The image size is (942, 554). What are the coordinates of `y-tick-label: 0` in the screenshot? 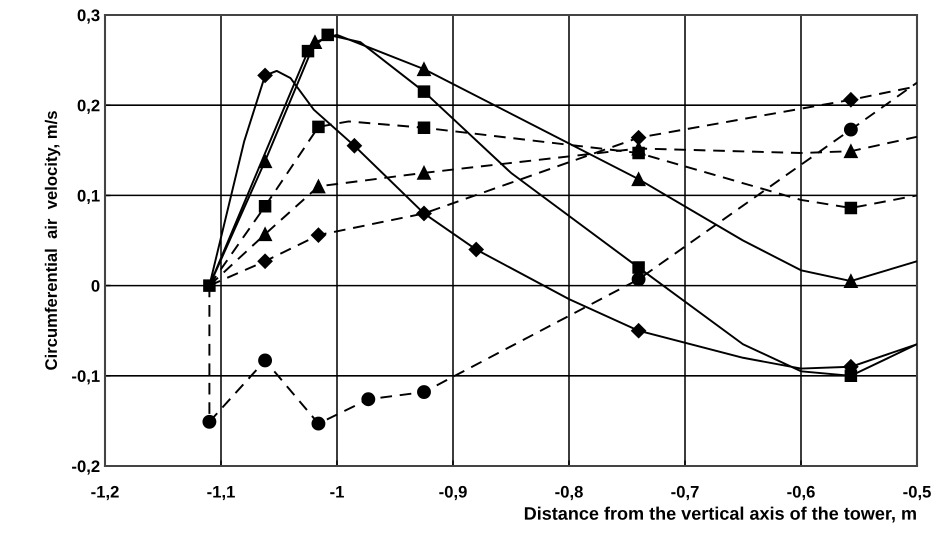 It's located at (96, 286).